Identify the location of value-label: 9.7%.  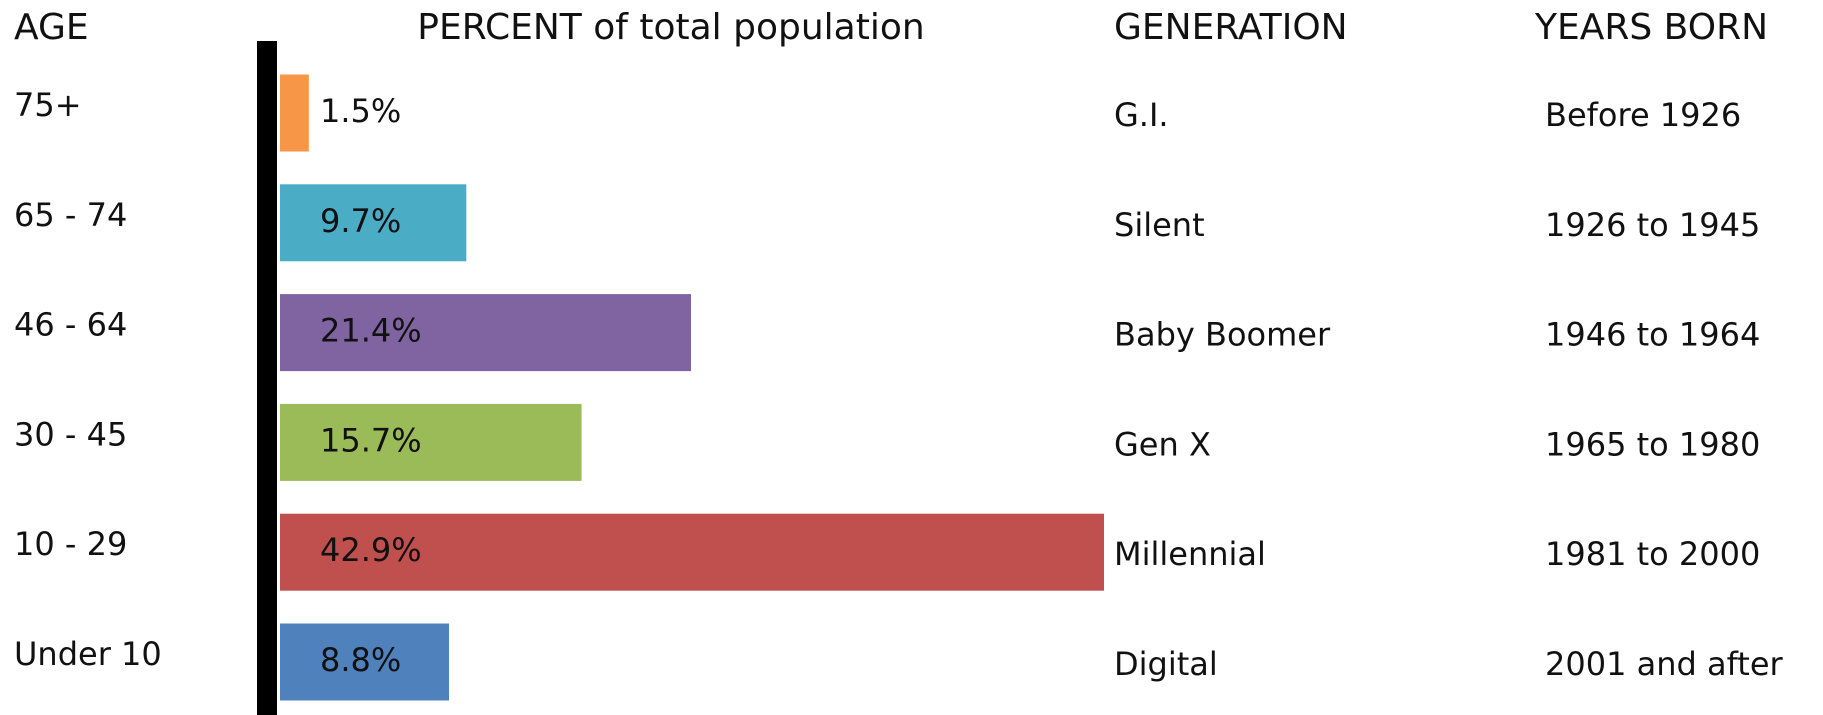
(360, 221).